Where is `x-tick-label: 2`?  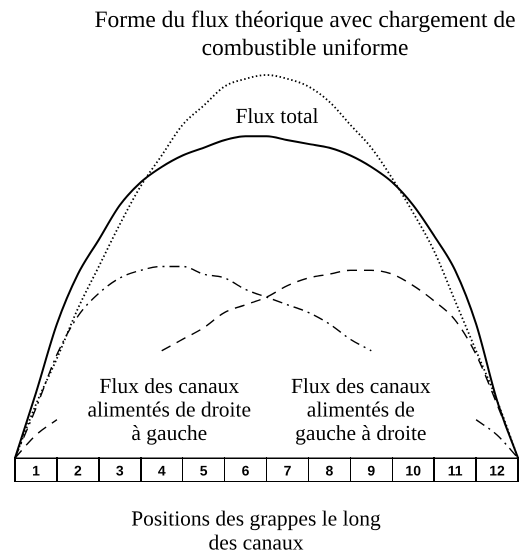
x-tick-label: 2 is located at coordinates (78, 470).